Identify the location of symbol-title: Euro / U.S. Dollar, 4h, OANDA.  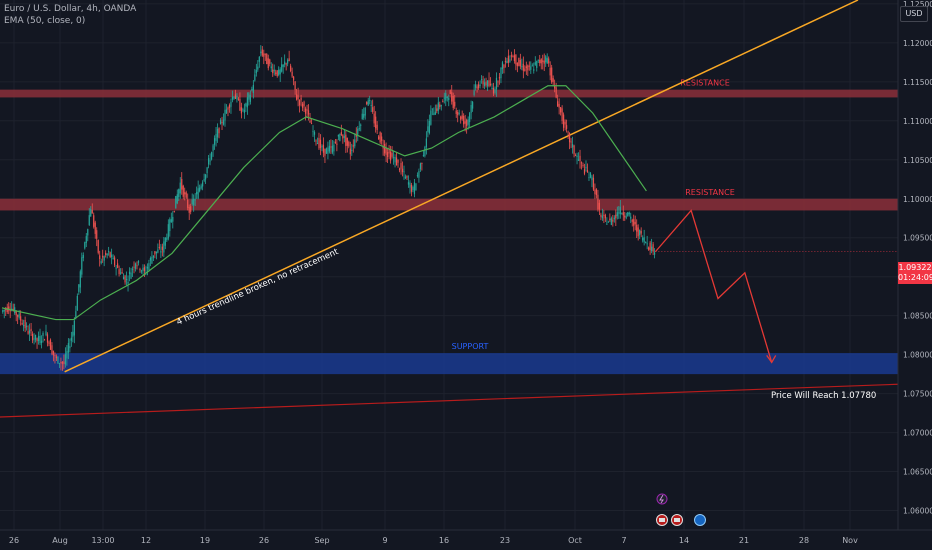
(70, 9).